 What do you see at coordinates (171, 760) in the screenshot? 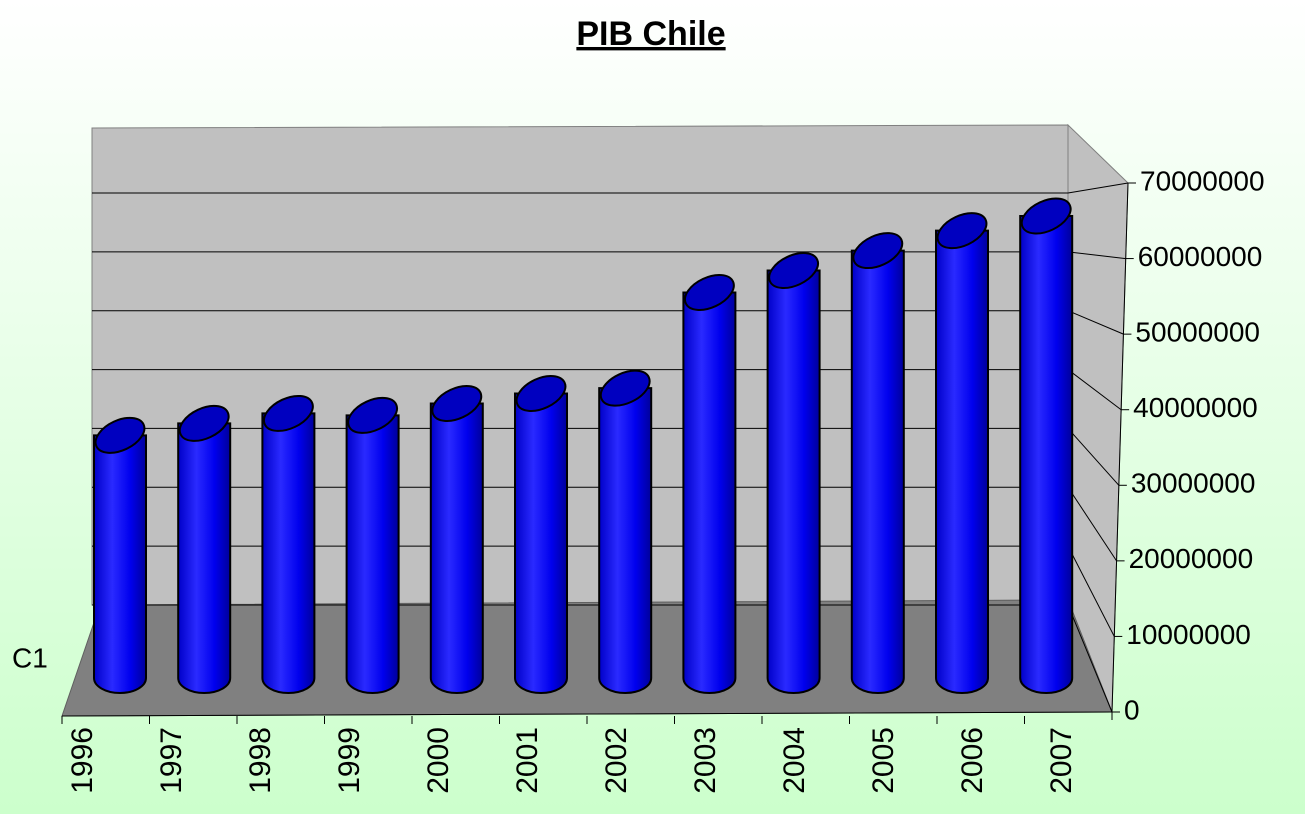
I see `x-tick-label: 1997` at bounding box center [171, 760].